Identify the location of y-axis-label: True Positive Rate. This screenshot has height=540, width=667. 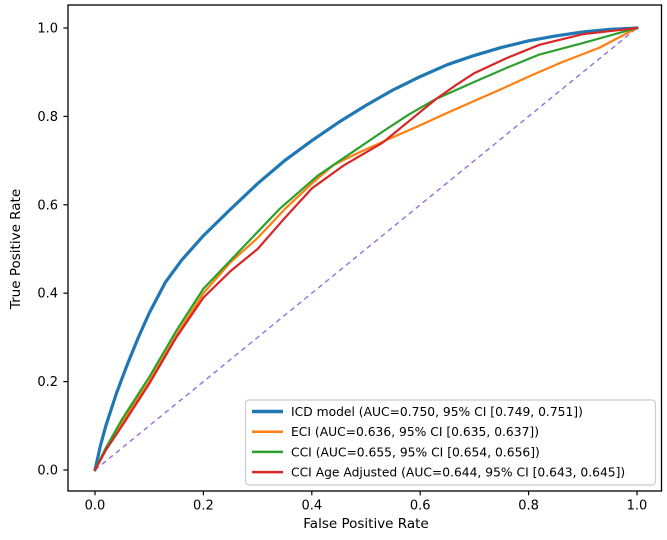
(16, 249).